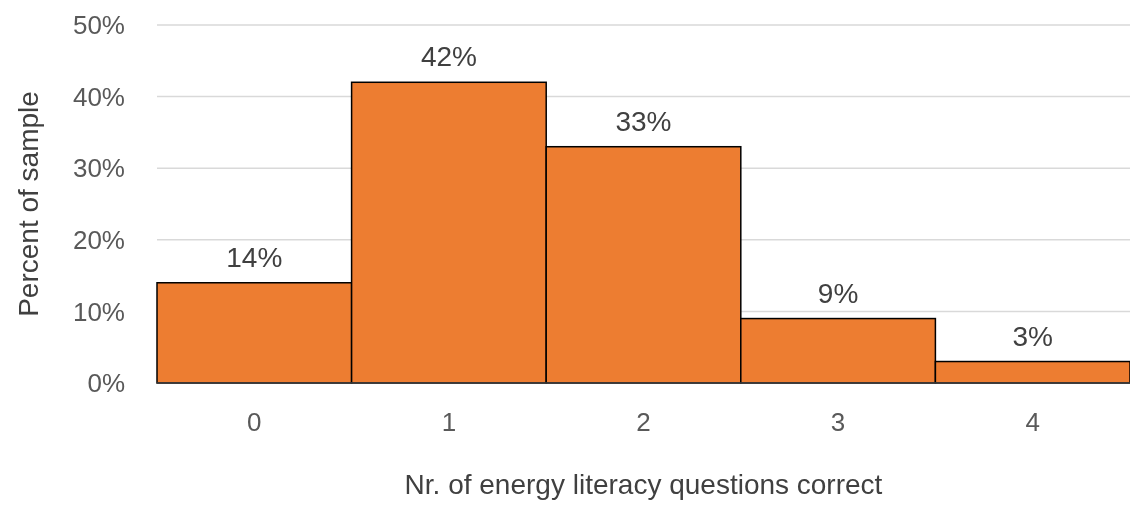 This screenshot has width=1130, height=516. What do you see at coordinates (643, 121) in the screenshot?
I see `data-label: 33%` at bounding box center [643, 121].